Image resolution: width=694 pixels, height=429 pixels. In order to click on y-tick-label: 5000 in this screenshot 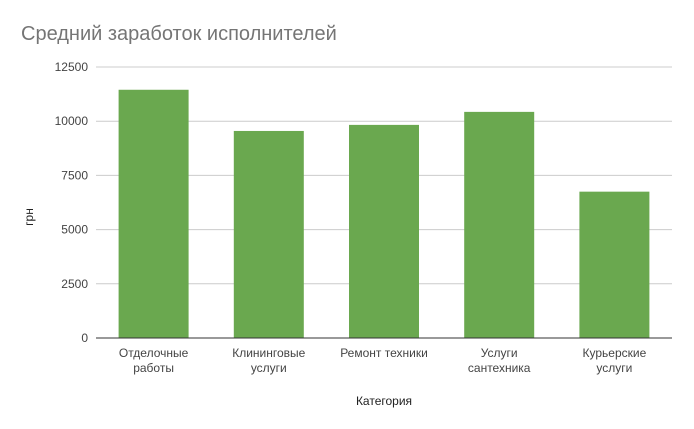, I will do `click(74, 230)`.